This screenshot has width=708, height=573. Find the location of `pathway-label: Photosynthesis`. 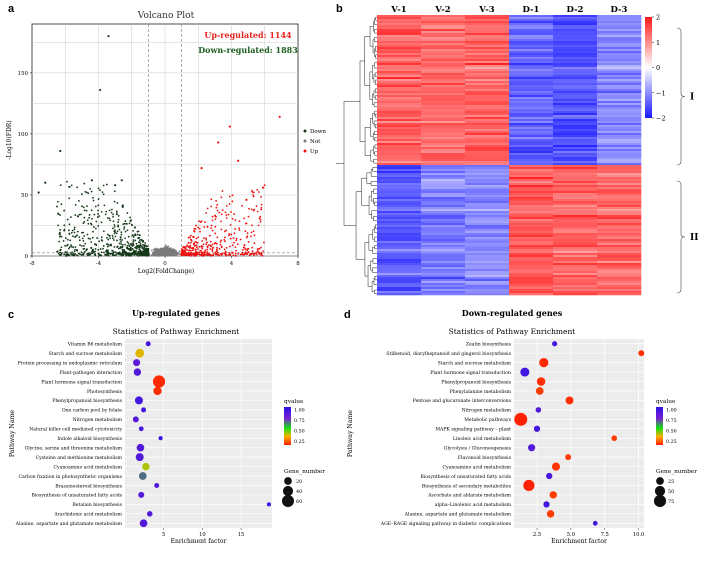

pathway-label: Photosynthesis is located at coordinates (105, 392).